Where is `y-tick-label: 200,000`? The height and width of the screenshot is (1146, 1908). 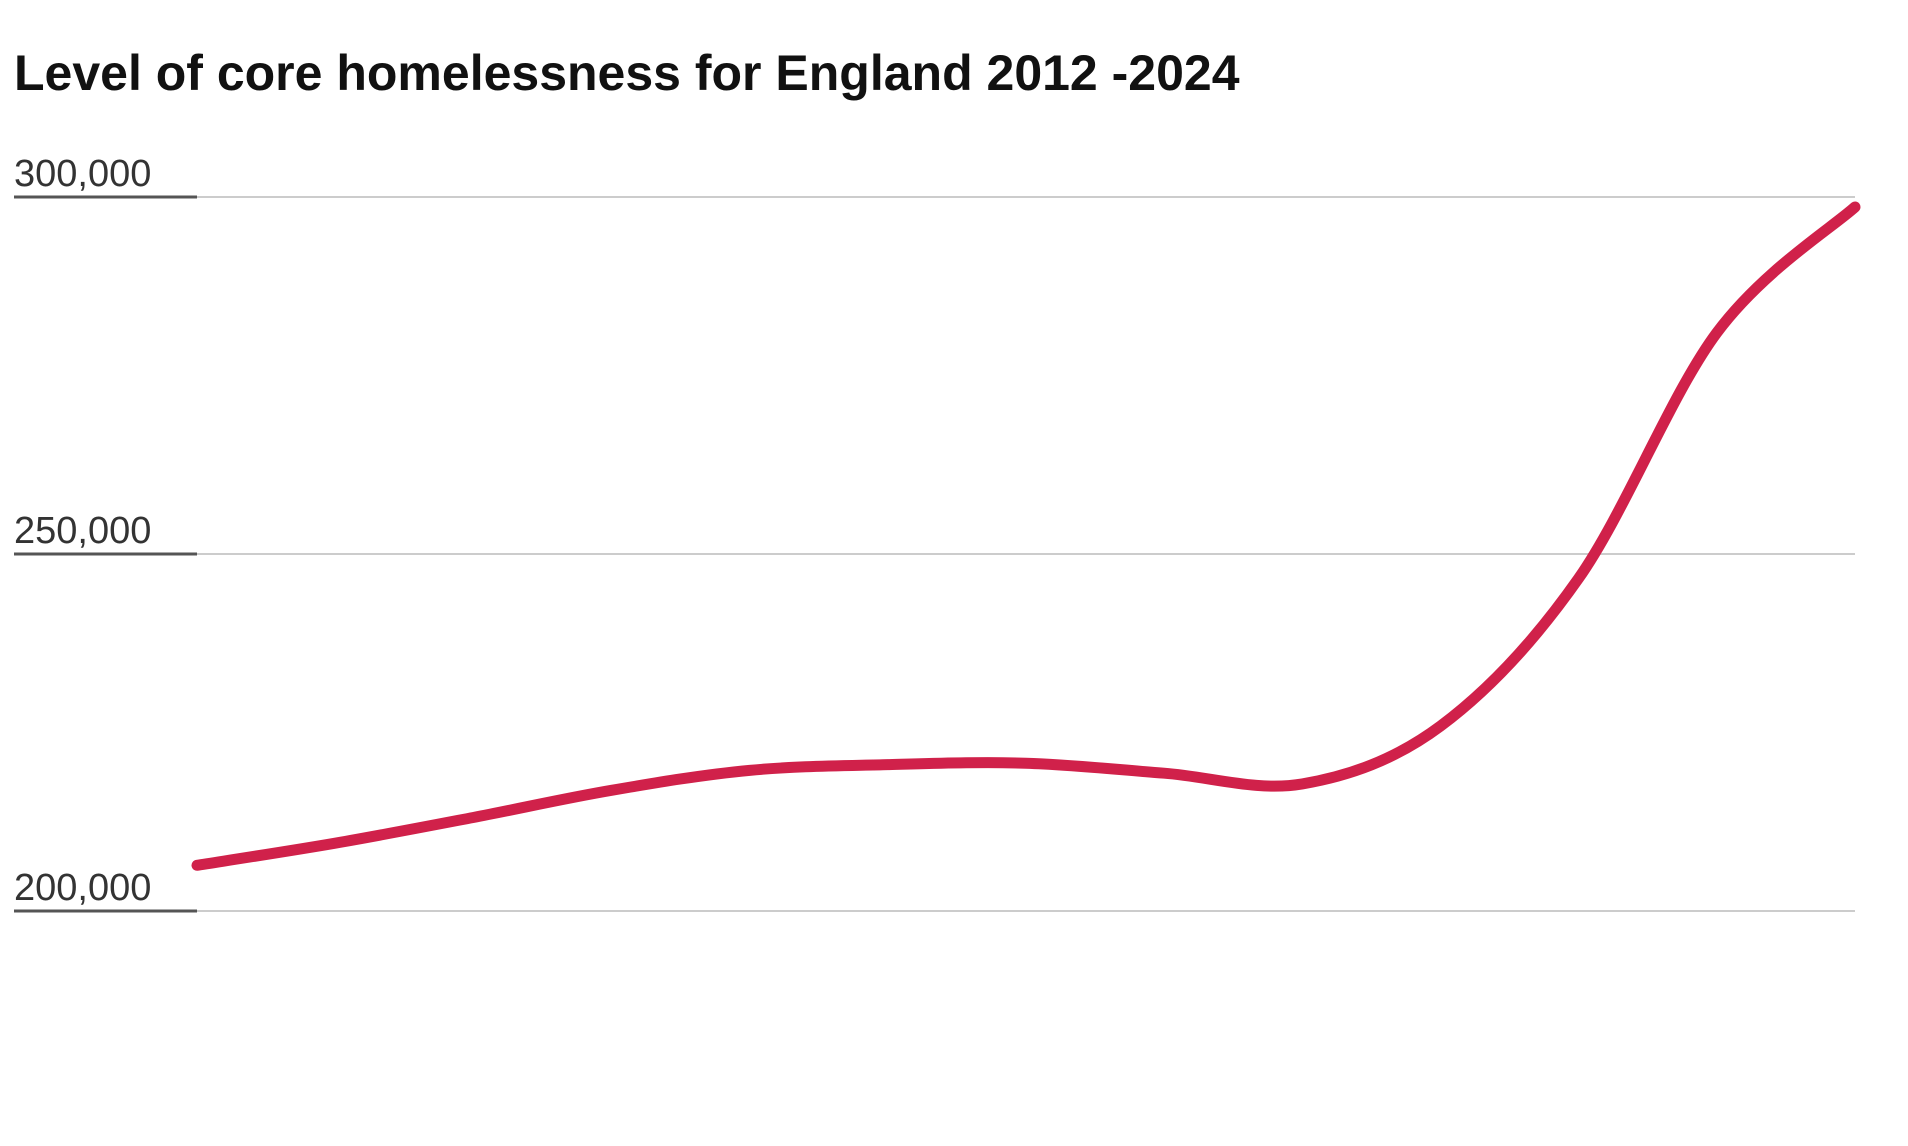 y-tick-label: 200,000 is located at coordinates (82, 888).